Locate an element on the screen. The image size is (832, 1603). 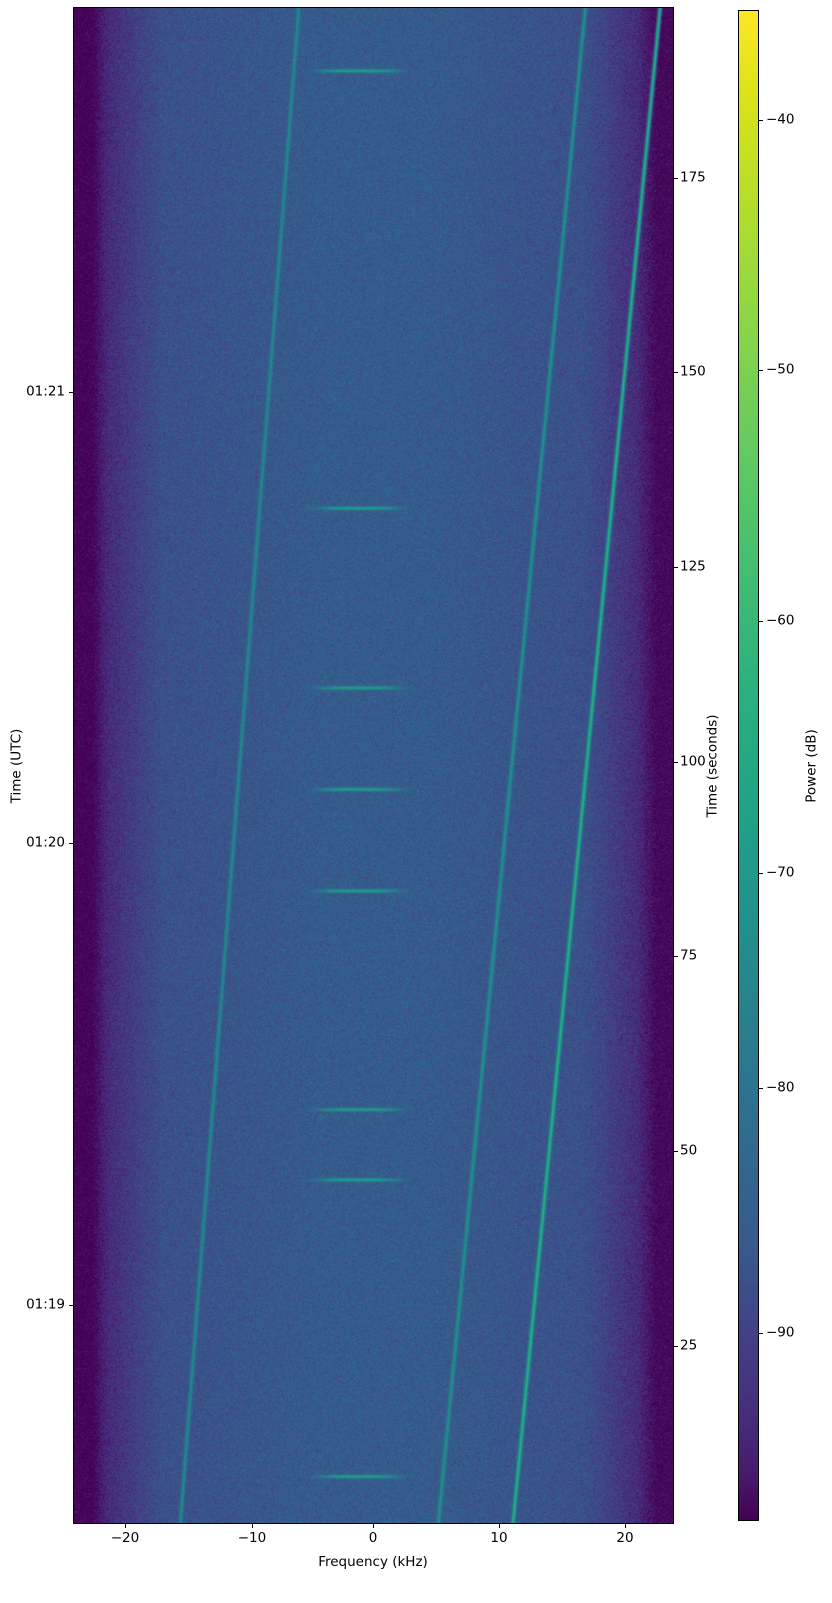
colorbar-tick-label: −70 is located at coordinates (780, 872).